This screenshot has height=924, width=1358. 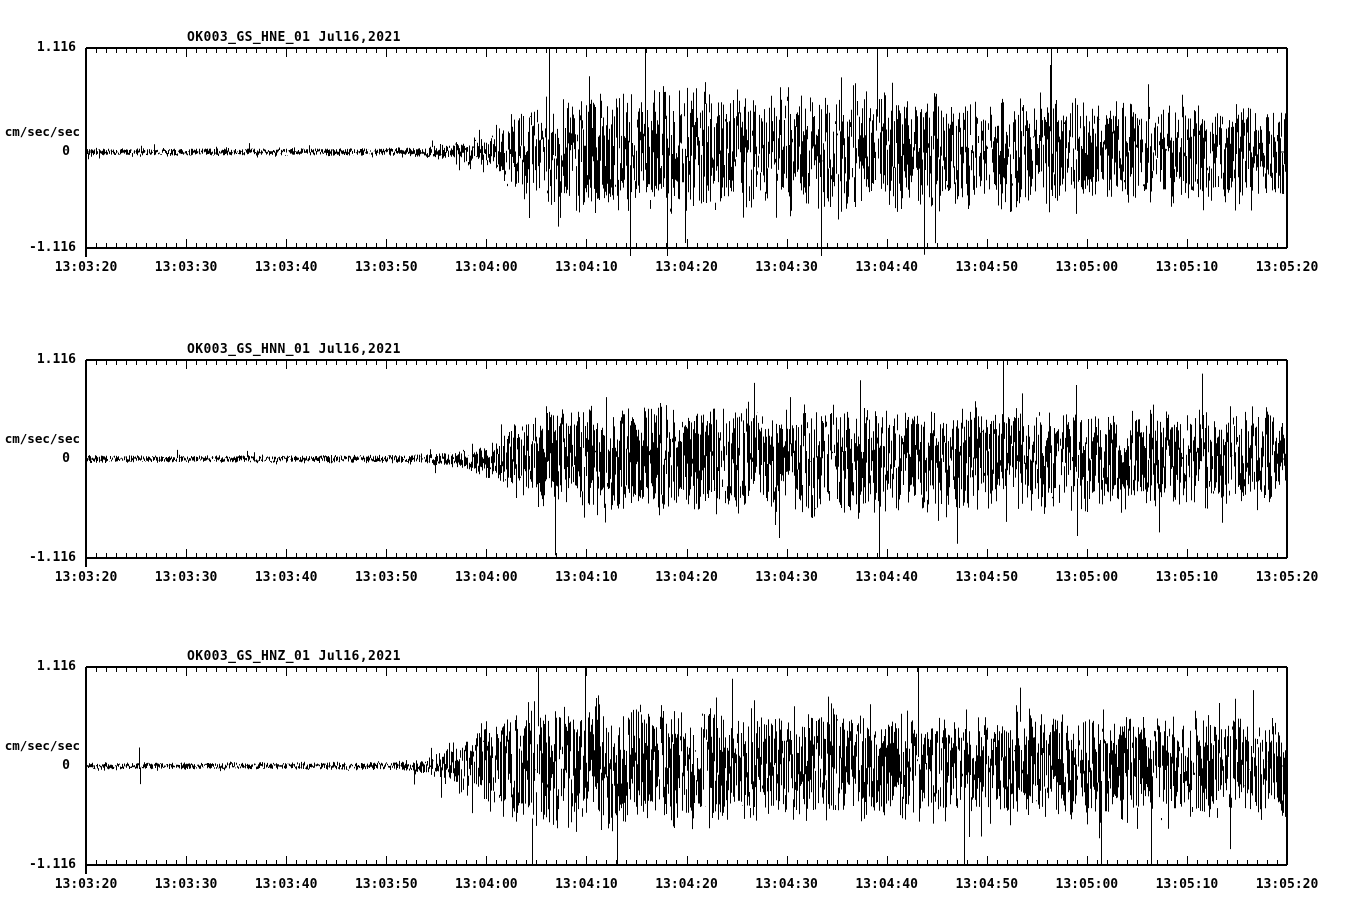 What do you see at coordinates (66, 458) in the screenshot?
I see `y-tick-zero-hnn: 0` at bounding box center [66, 458].